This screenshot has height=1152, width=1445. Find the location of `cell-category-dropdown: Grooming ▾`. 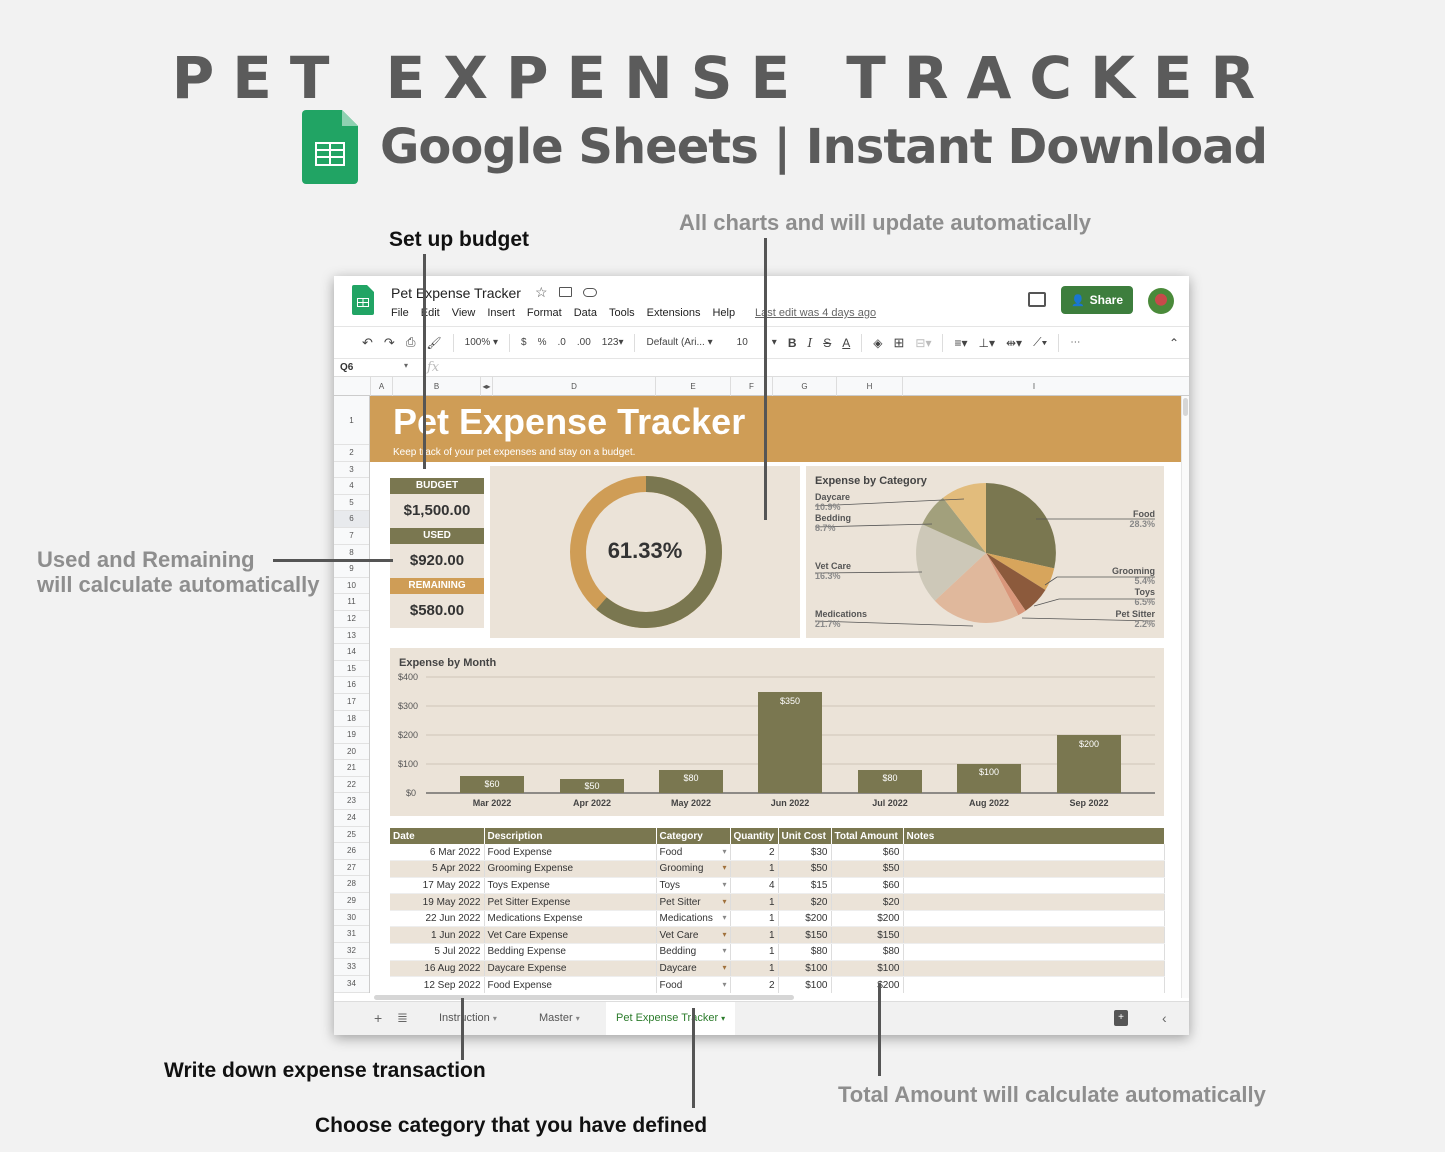

cell-category-dropdown: Grooming ▾ is located at coordinates (693, 869).